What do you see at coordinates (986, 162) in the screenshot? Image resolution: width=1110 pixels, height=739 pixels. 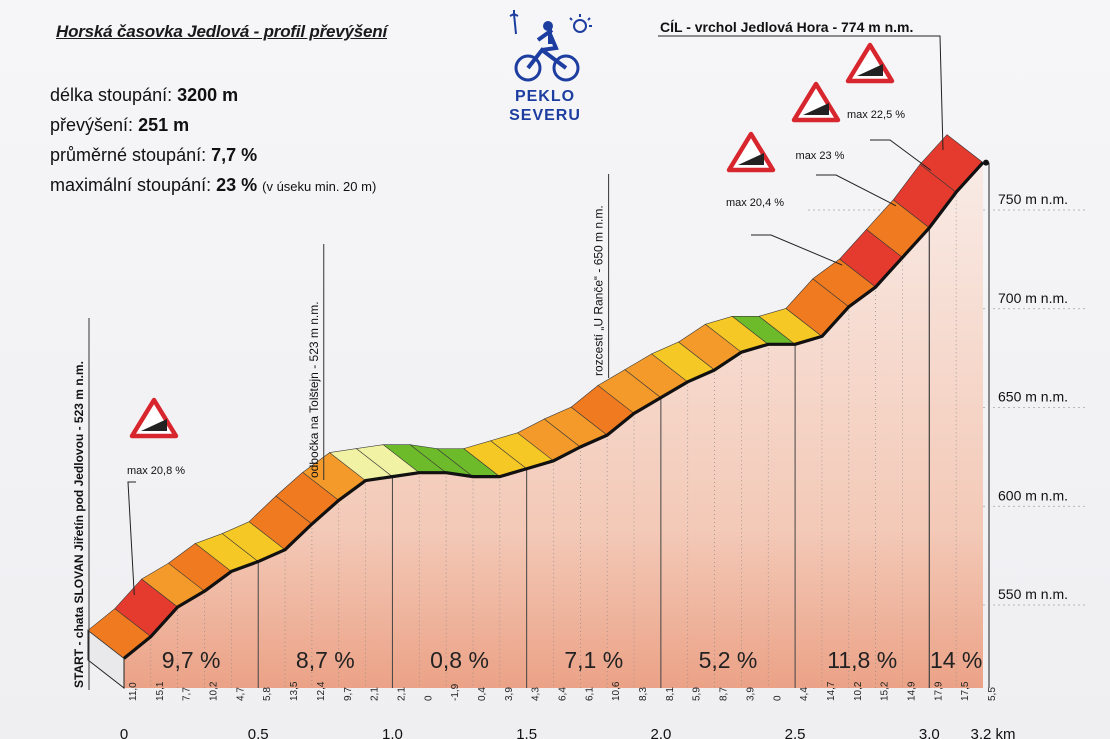 I see `finish-point` at bounding box center [986, 162].